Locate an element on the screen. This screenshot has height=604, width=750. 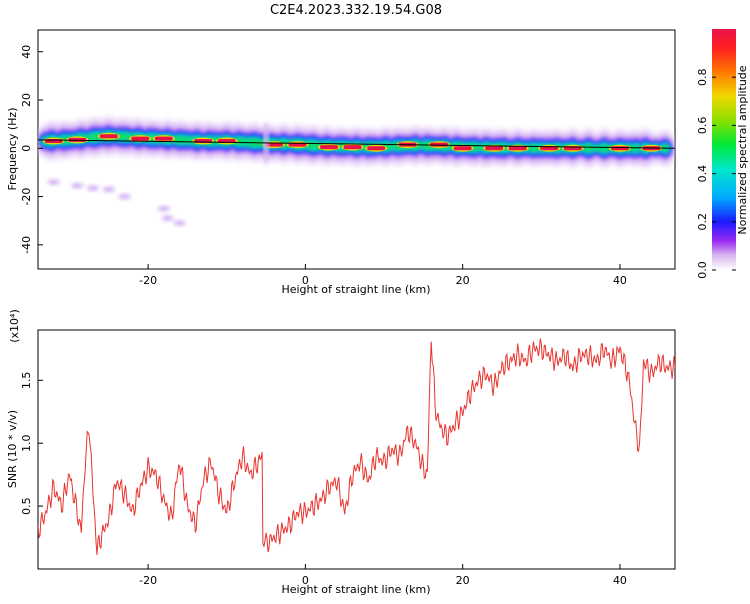
y-tick-label: 20 is located at coordinates (26, 100).